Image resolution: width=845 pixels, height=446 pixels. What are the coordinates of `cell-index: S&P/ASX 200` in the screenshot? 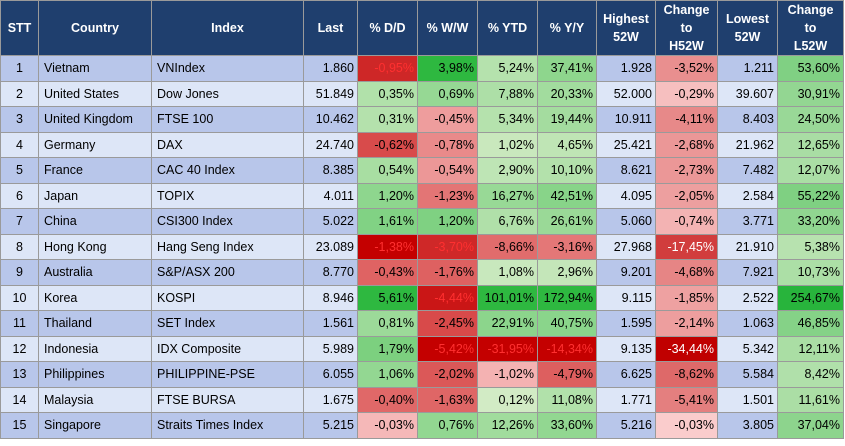 It's located at (227, 272).